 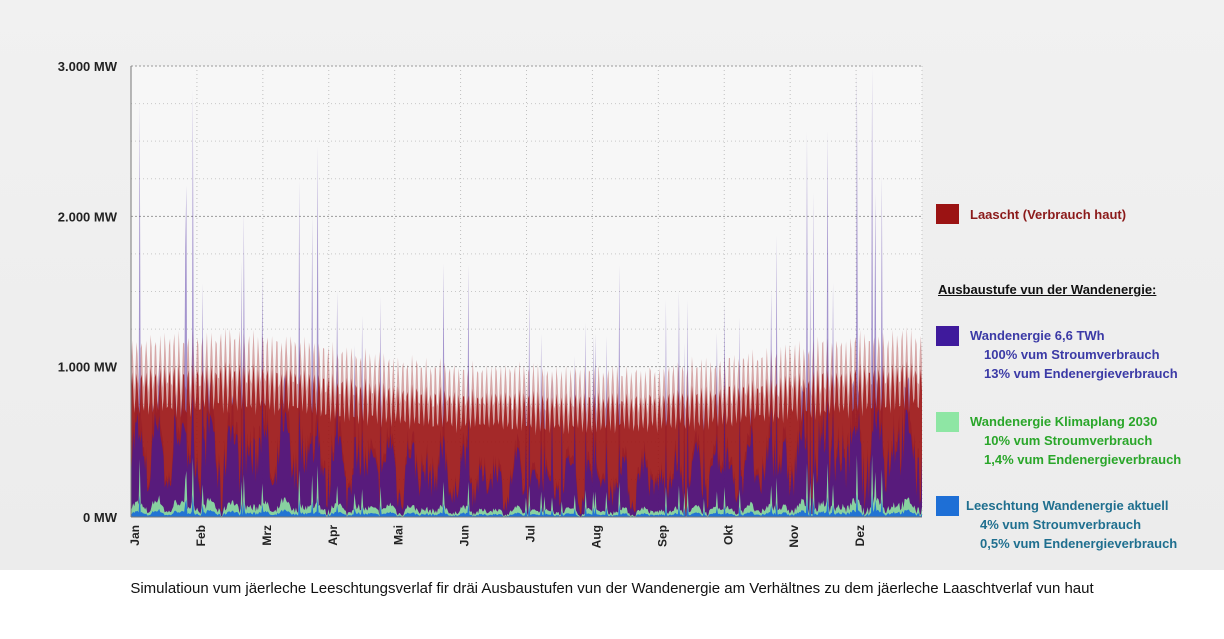 What do you see at coordinates (1081, 373) in the screenshot?
I see `legend-line3-wind-full: 13% vum Endenergieverbrauch` at bounding box center [1081, 373].